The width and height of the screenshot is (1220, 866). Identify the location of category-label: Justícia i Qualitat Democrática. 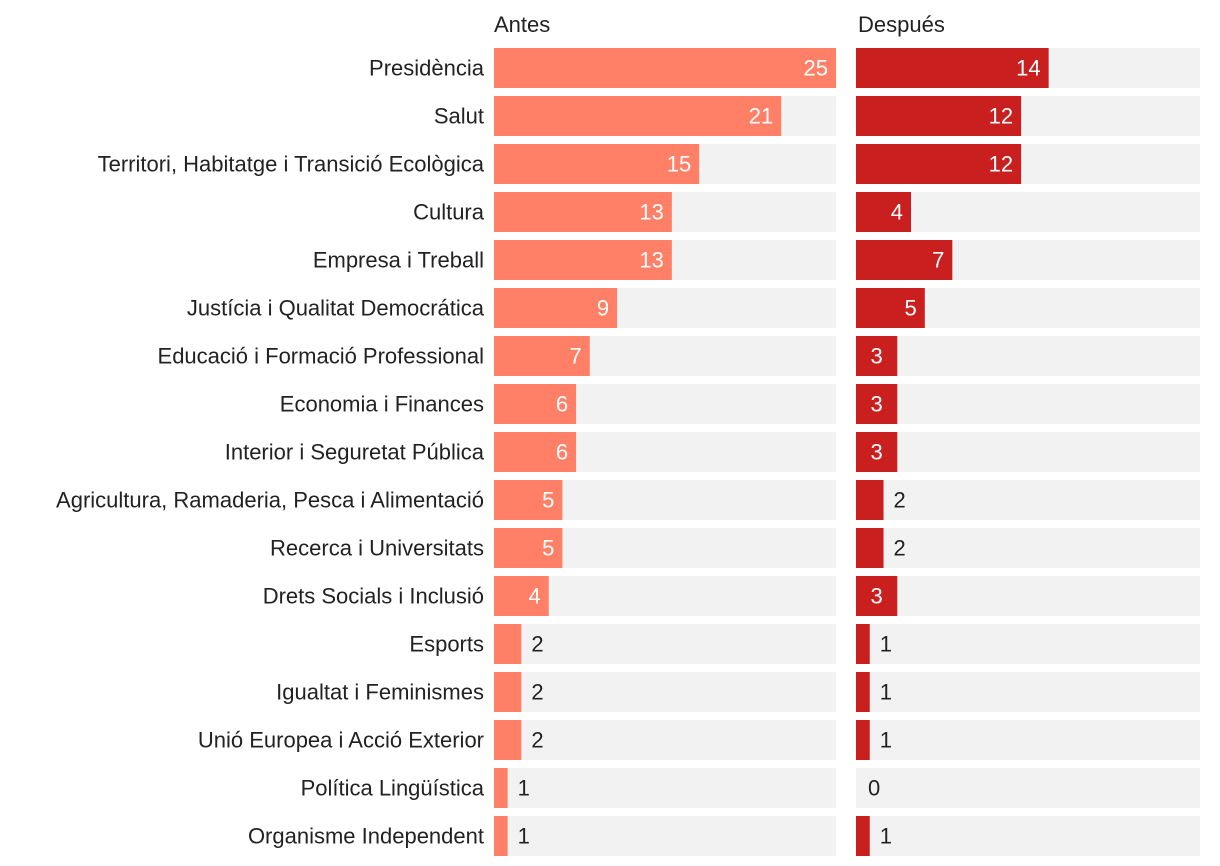
(336, 308).